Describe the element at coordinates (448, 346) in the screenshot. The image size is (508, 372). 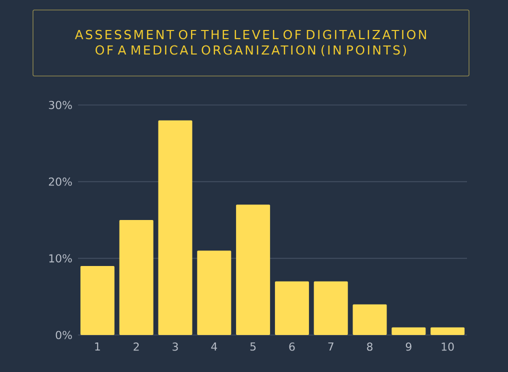
I see `x-tick-label: 10` at that location.